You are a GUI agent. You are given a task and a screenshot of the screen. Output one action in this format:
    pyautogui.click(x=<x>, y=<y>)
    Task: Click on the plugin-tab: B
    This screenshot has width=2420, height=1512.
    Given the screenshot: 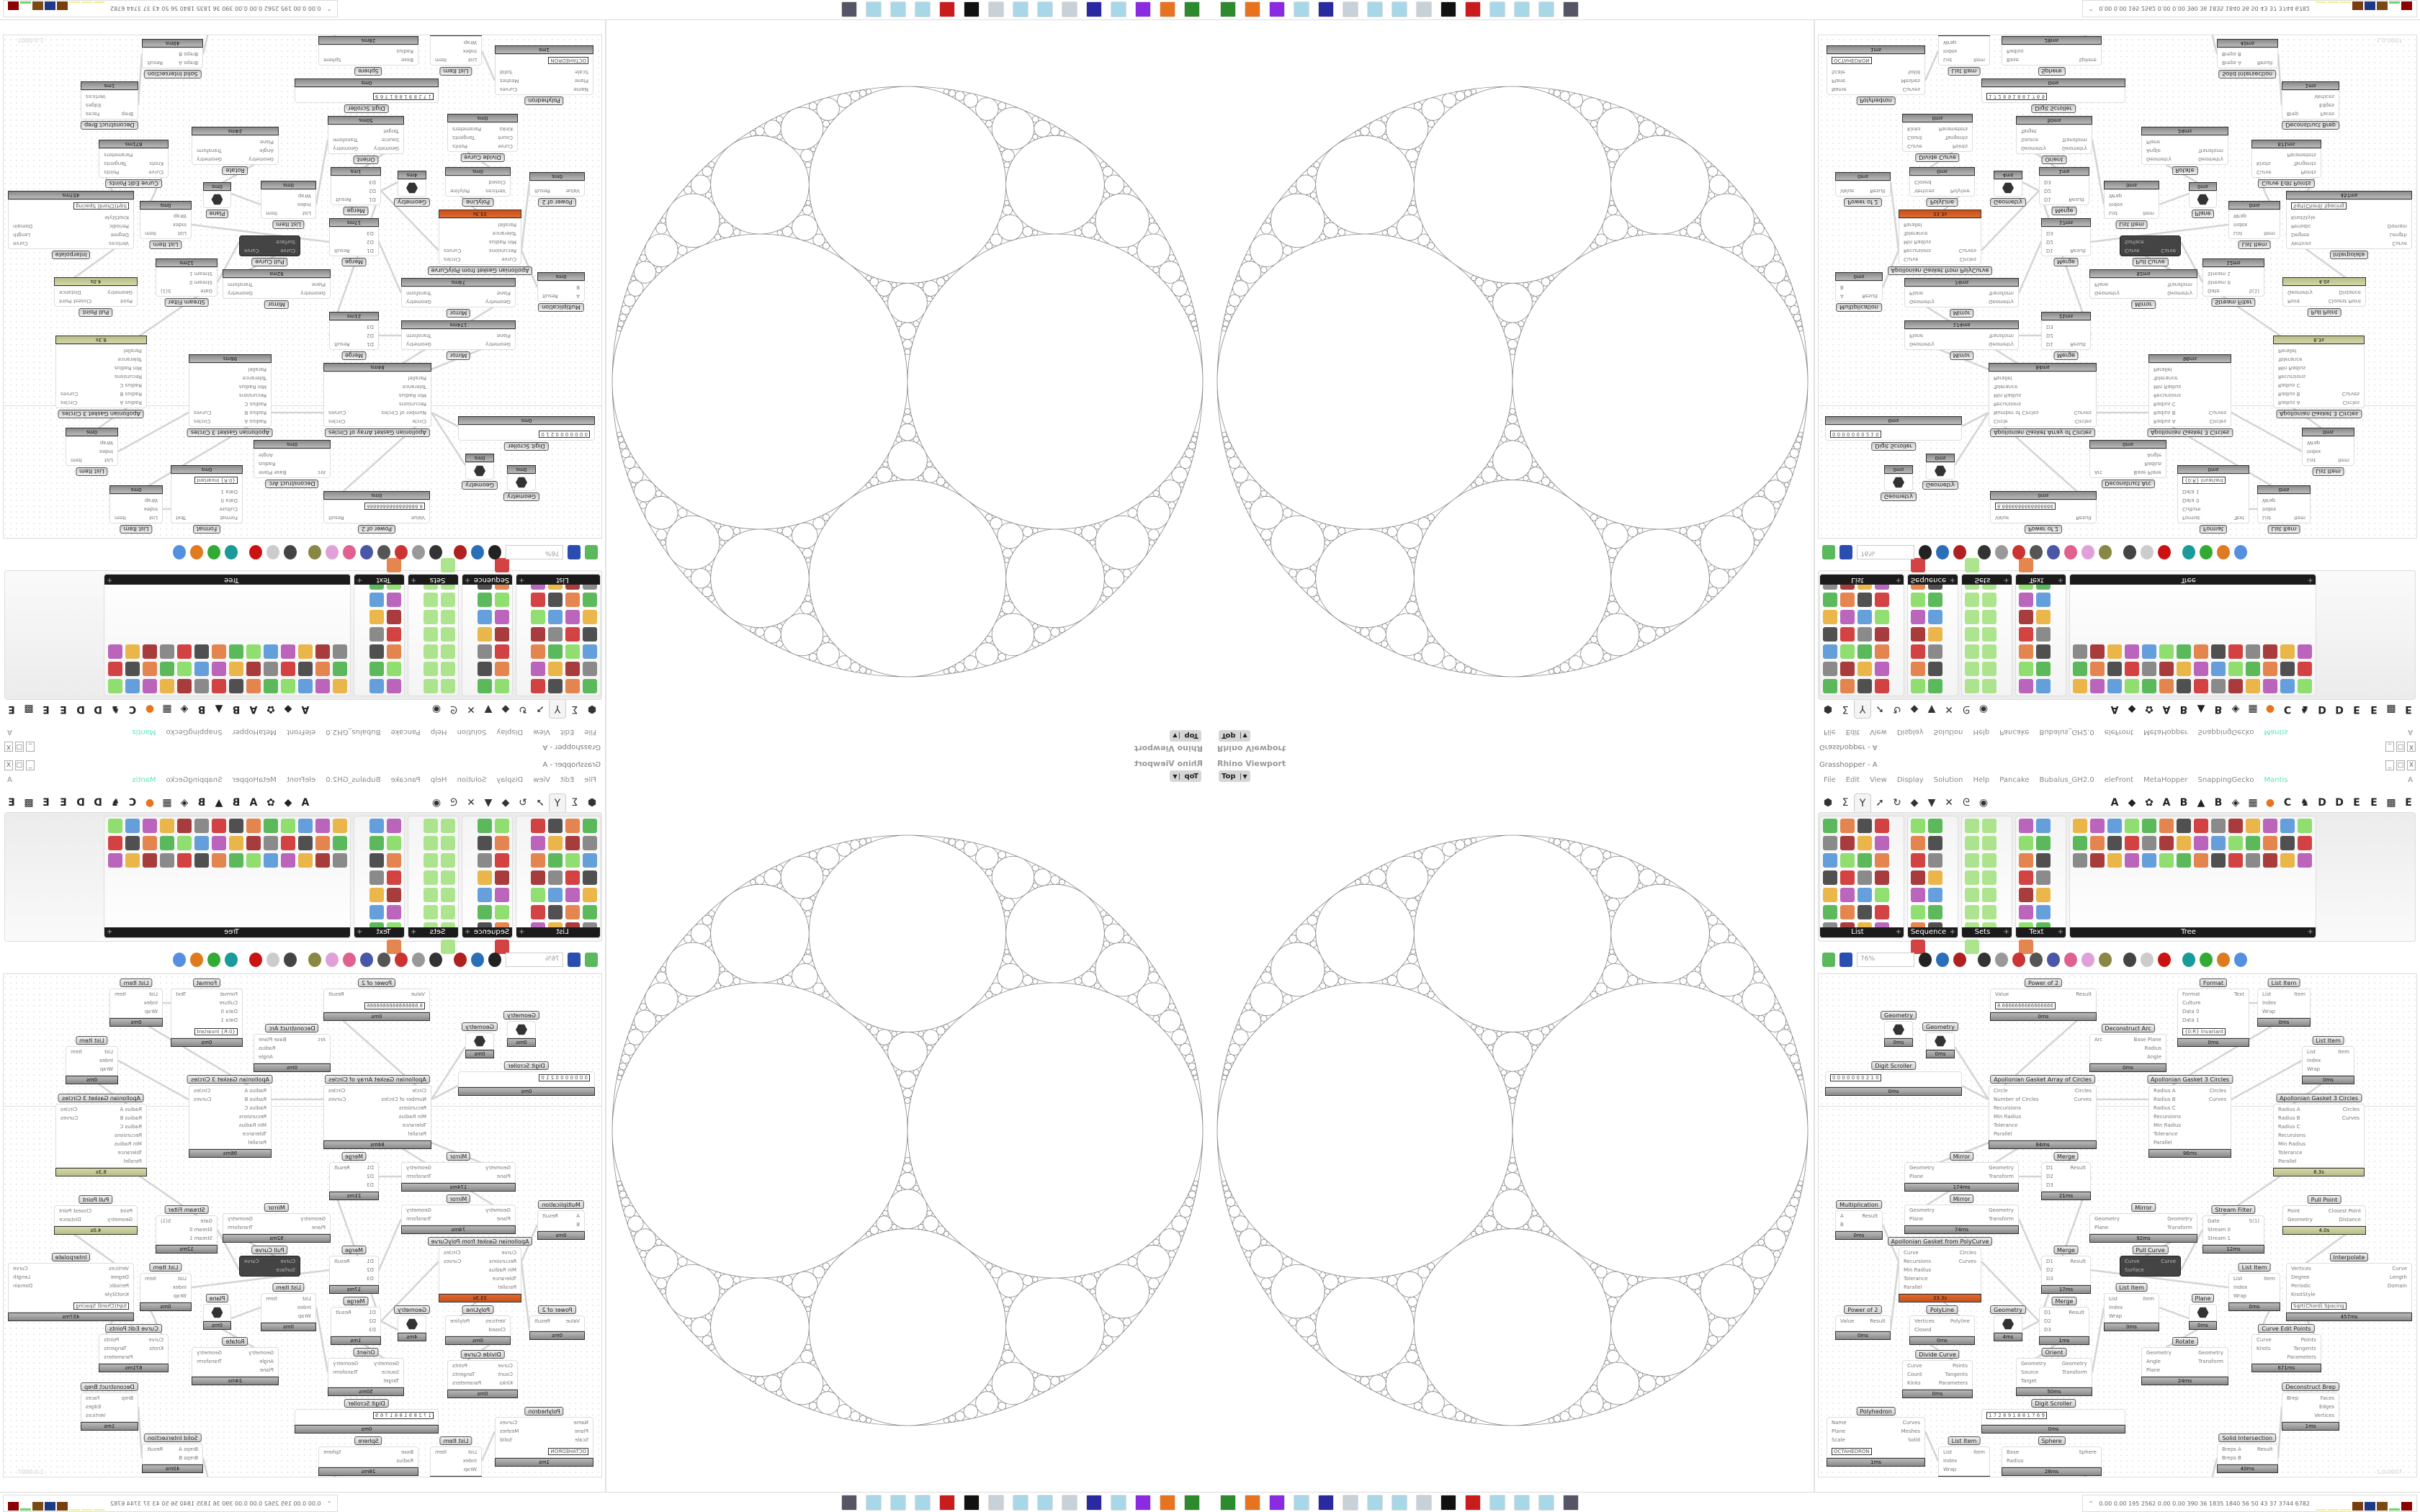 What is the action you would take?
    pyautogui.click(x=2218, y=709)
    